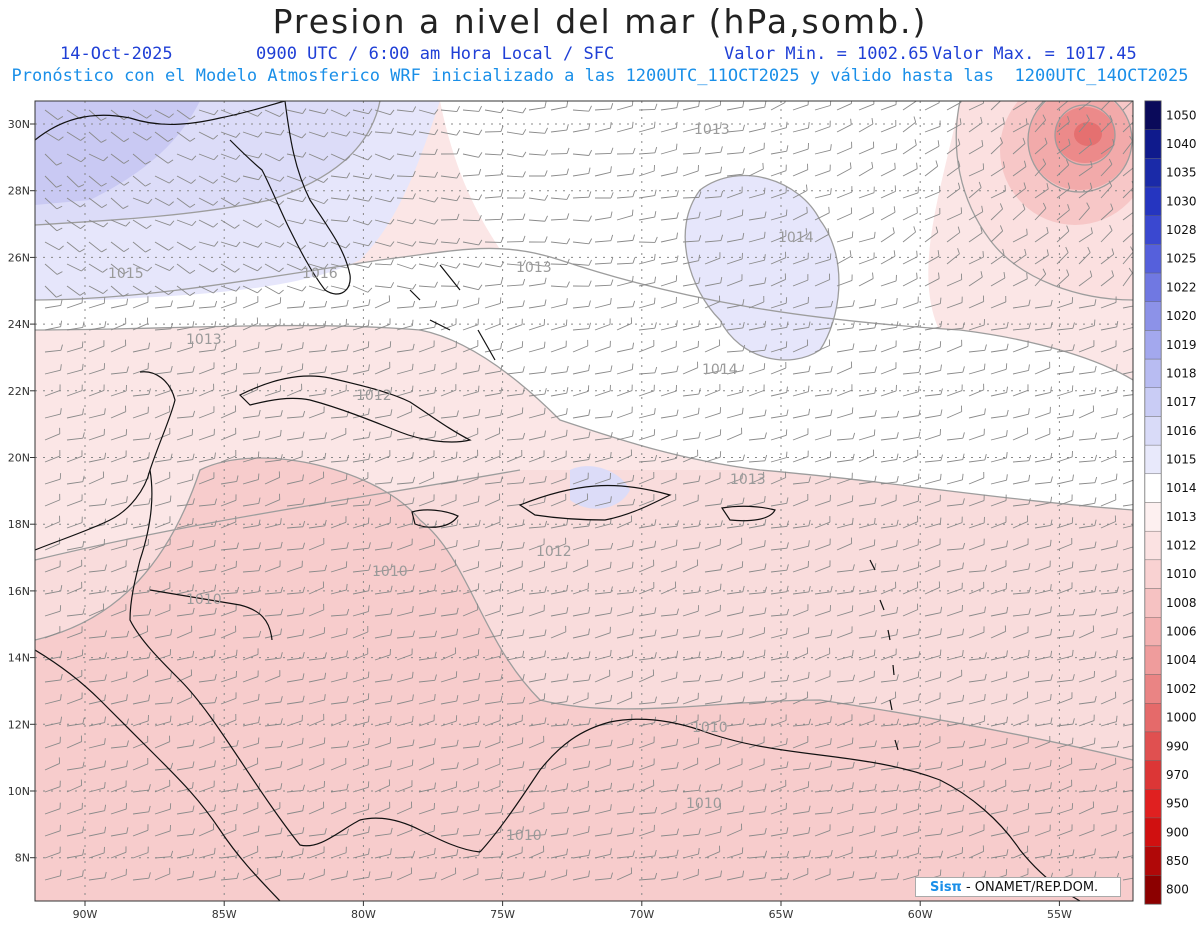  I want to click on colorbar-level-label: 950, so click(1177, 804).